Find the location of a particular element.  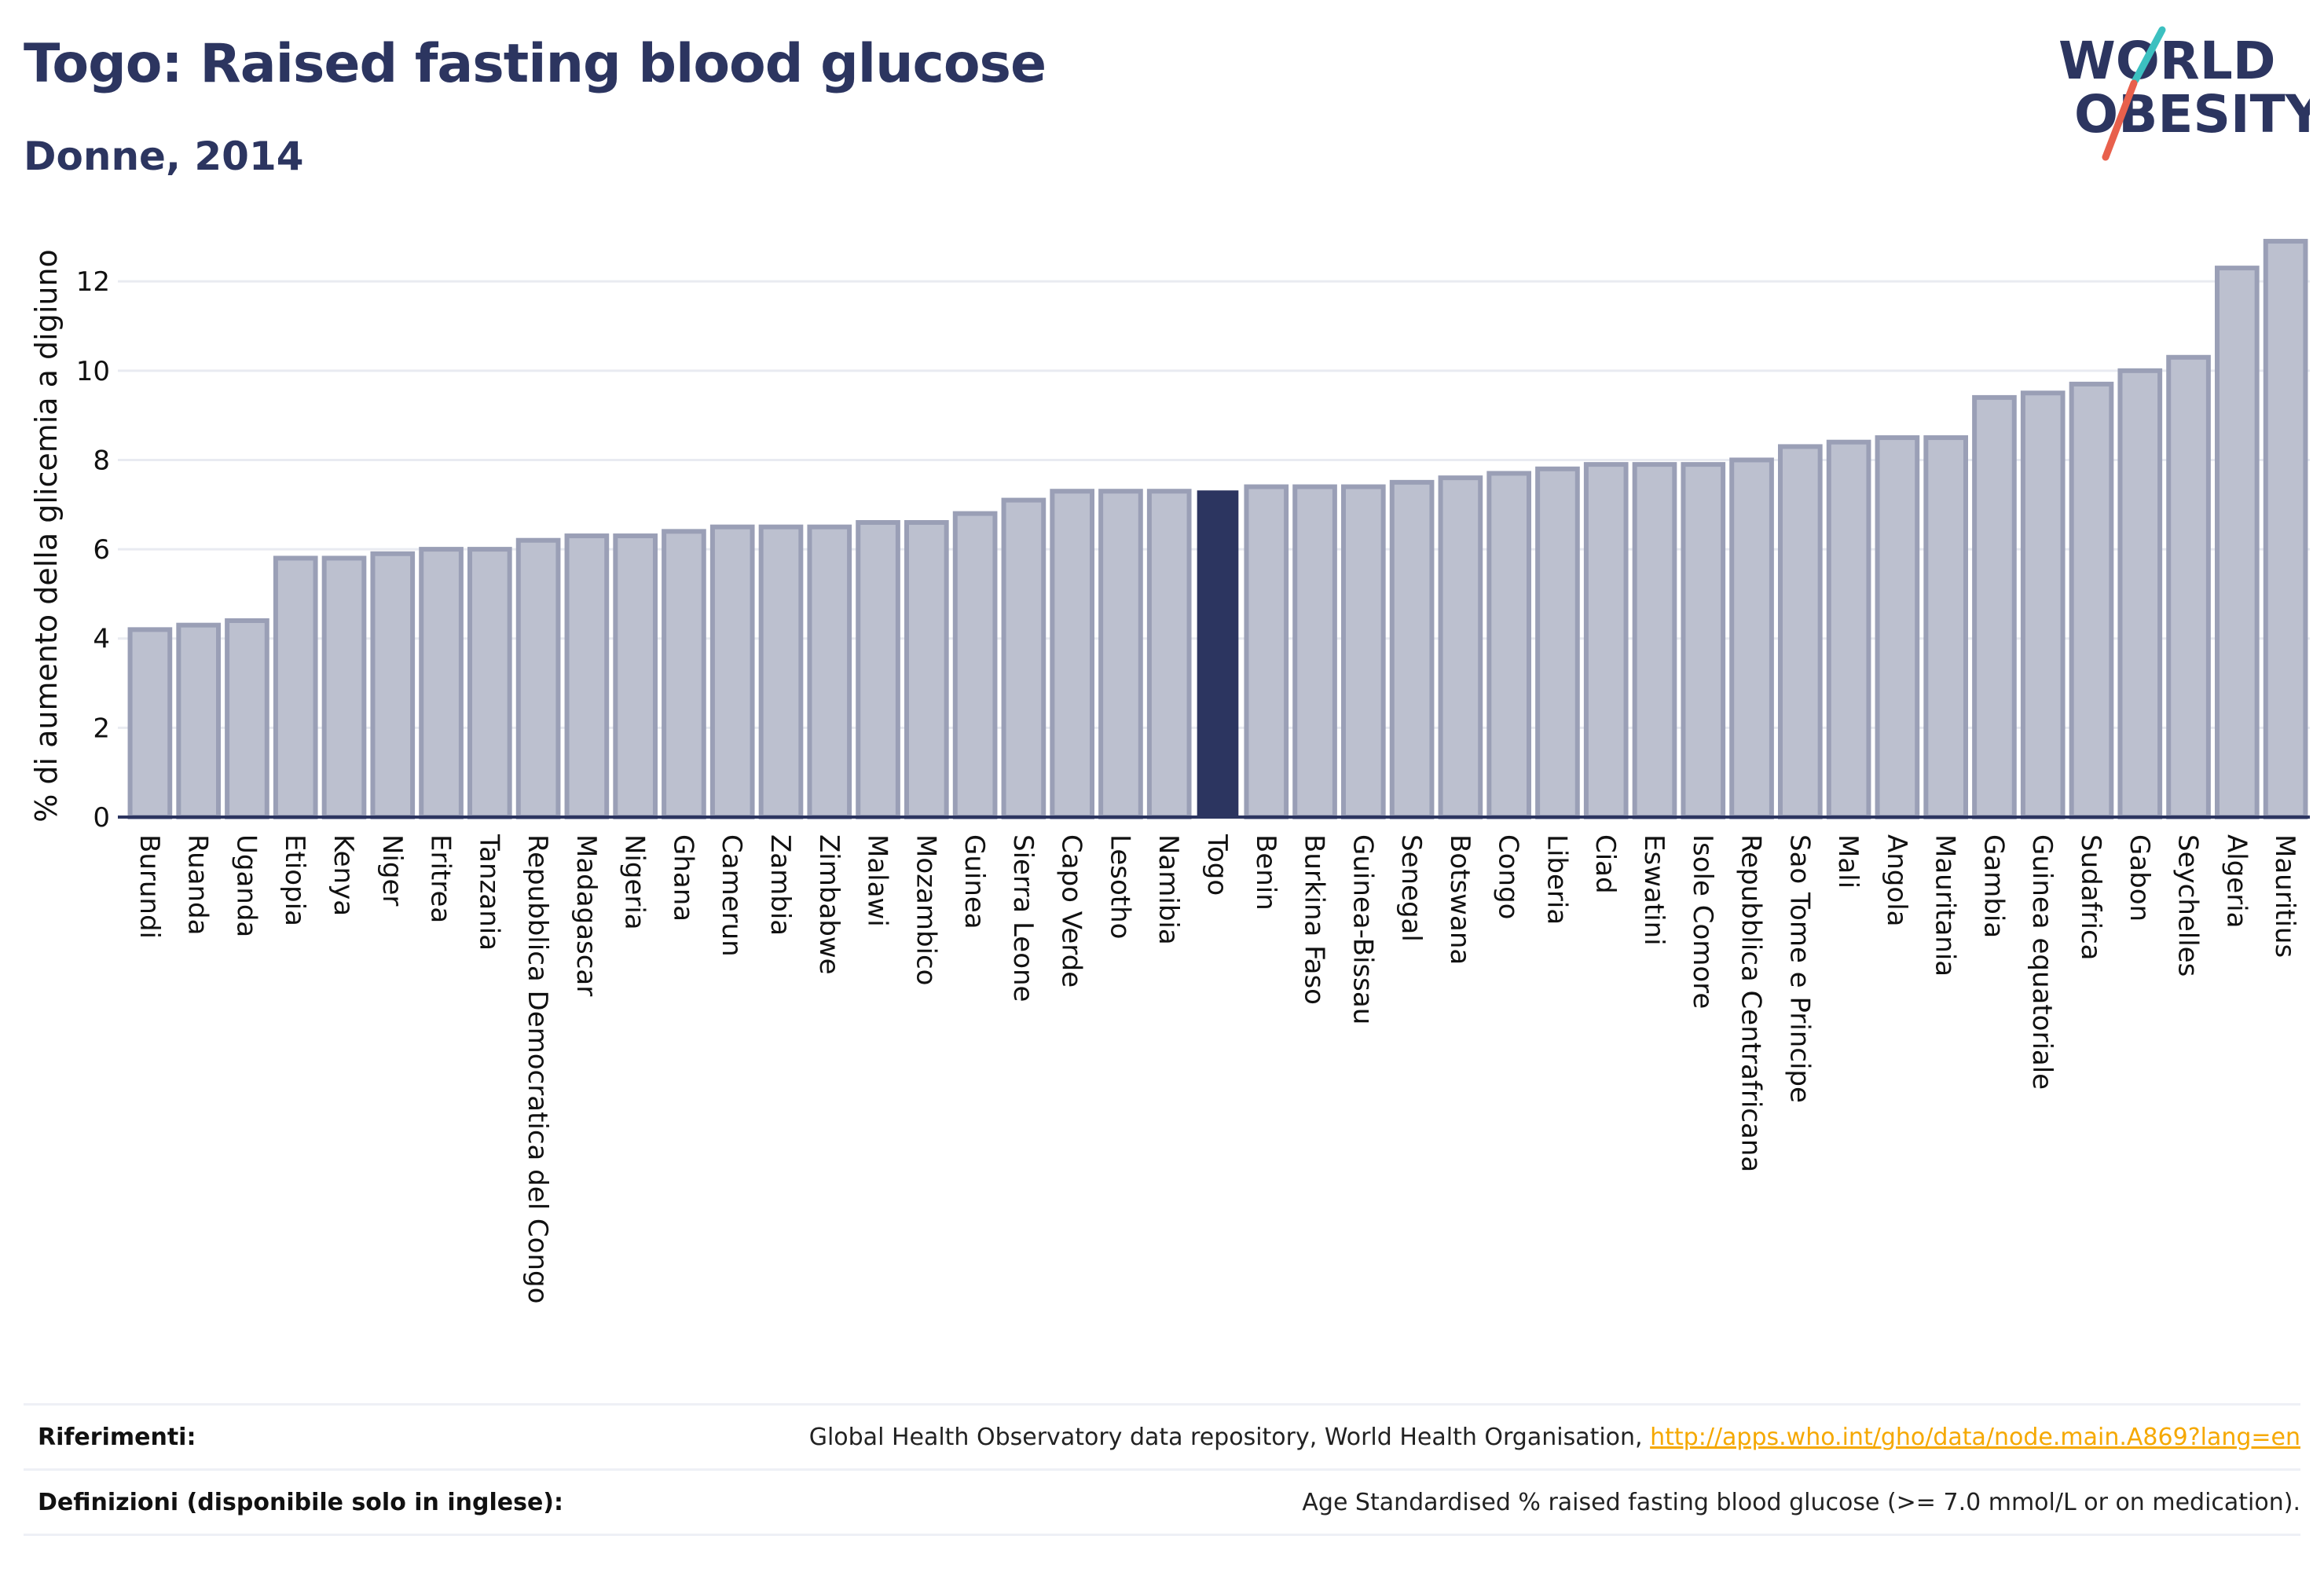

y-tick-label: 8 is located at coordinates (101, 460).